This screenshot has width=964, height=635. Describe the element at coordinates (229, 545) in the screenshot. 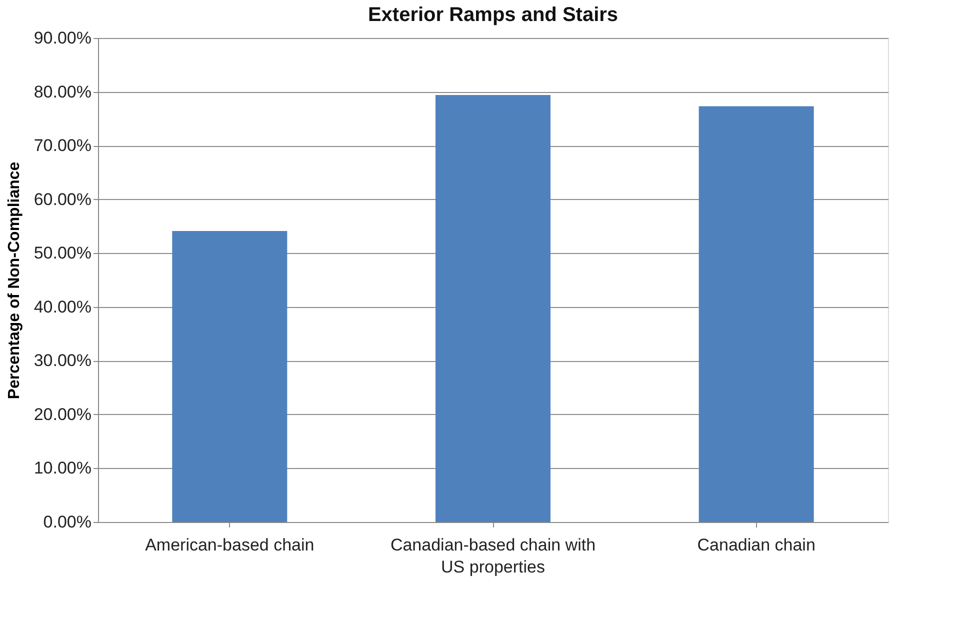

I see `x-tick-label: American-based chain` at that location.